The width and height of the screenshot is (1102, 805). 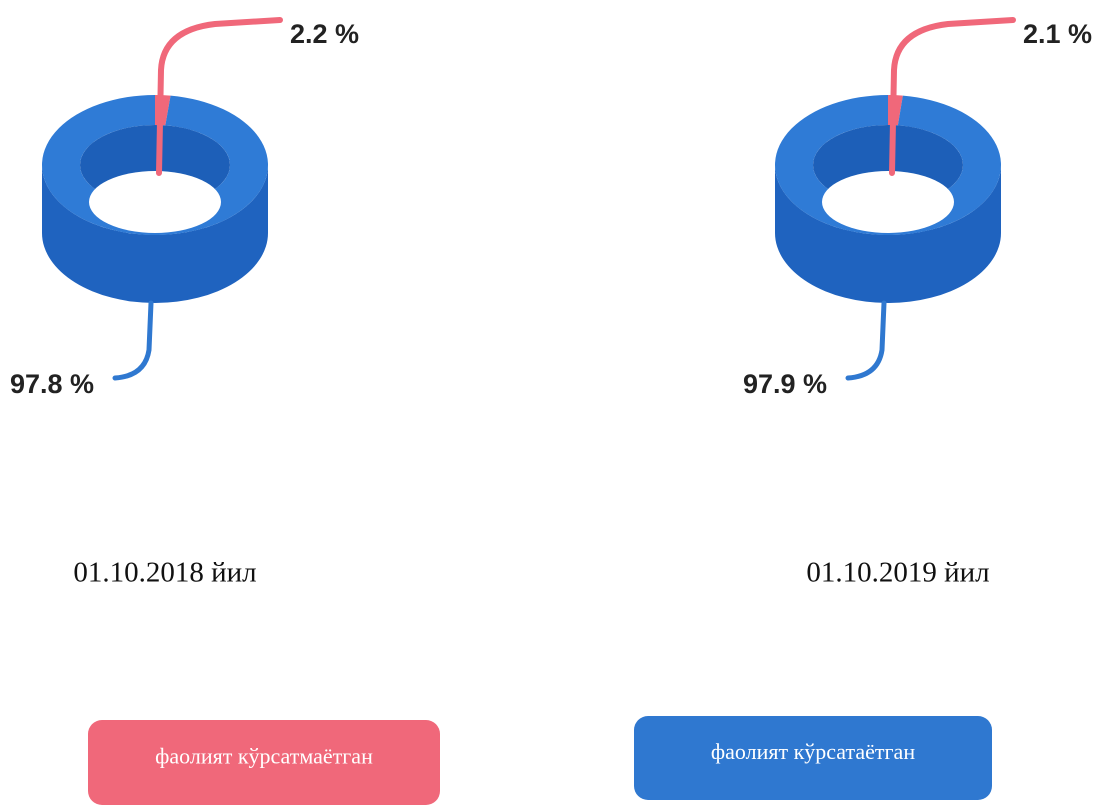 What do you see at coordinates (1057, 34) in the screenshot?
I see `value-label: 2.1 %` at bounding box center [1057, 34].